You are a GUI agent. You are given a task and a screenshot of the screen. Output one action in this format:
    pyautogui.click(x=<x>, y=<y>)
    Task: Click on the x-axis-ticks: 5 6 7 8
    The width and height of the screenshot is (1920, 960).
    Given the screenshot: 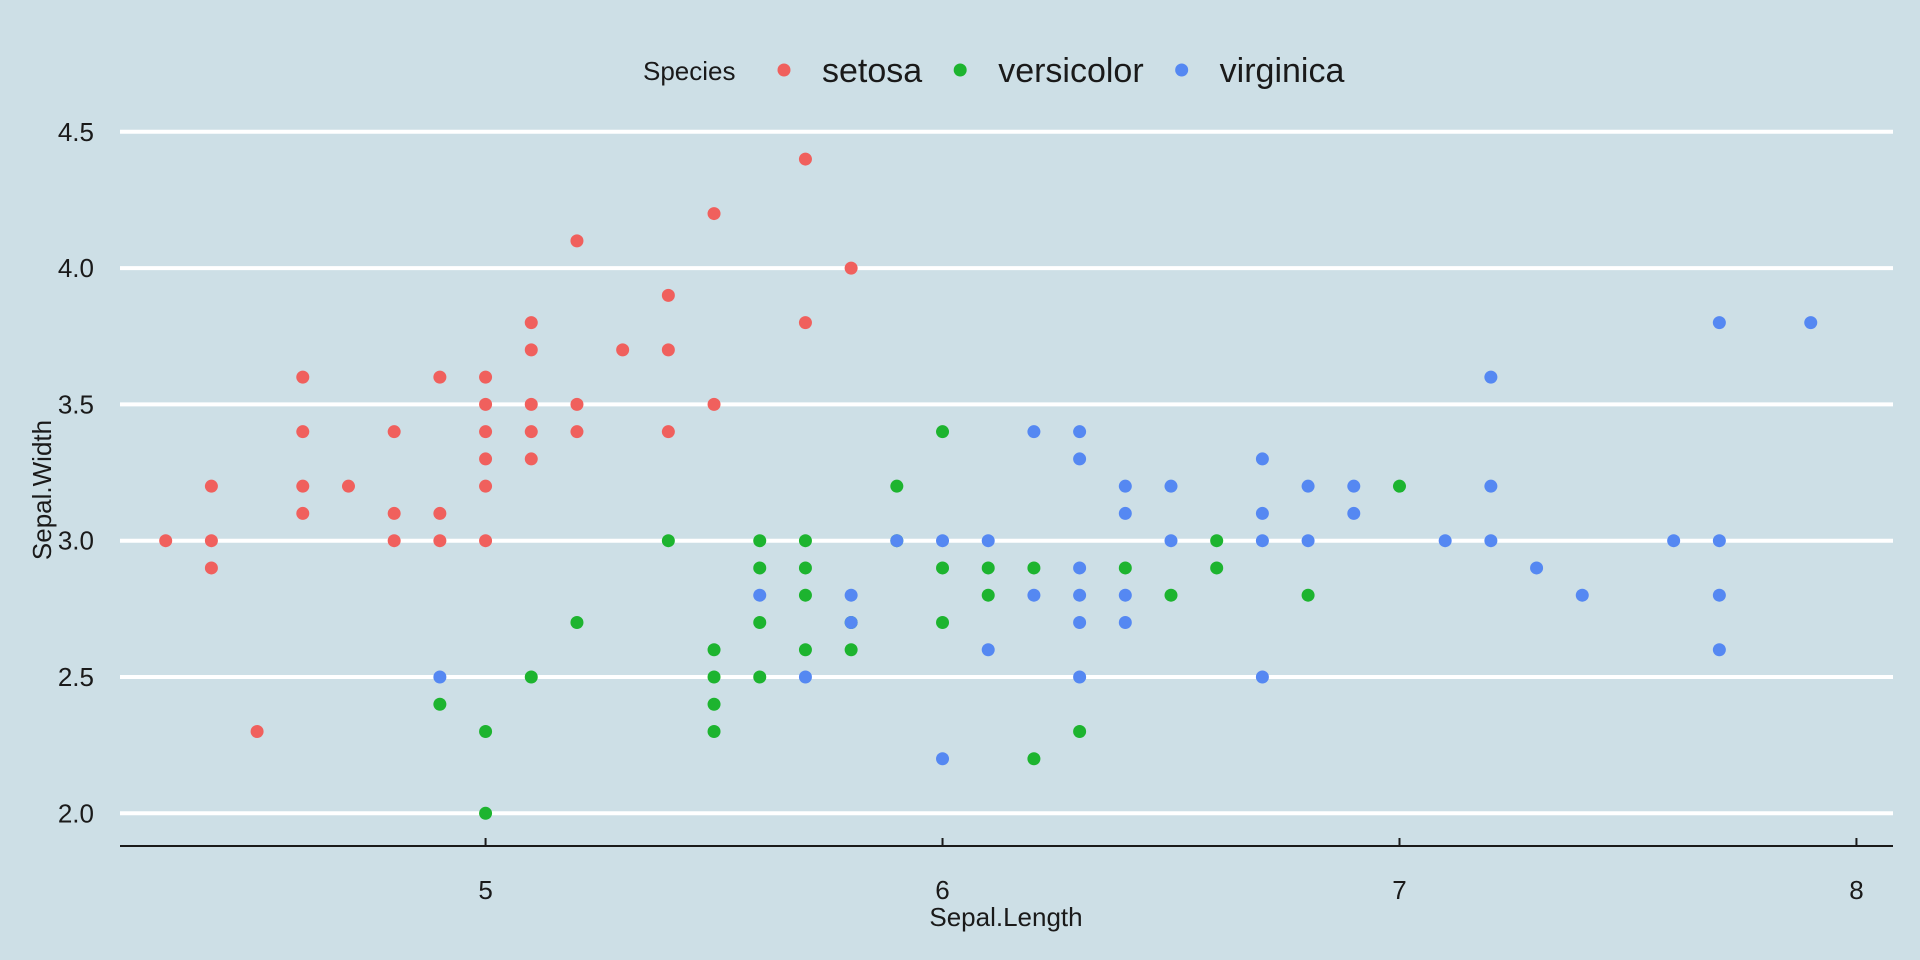 What is the action you would take?
    pyautogui.click(x=1171, y=871)
    